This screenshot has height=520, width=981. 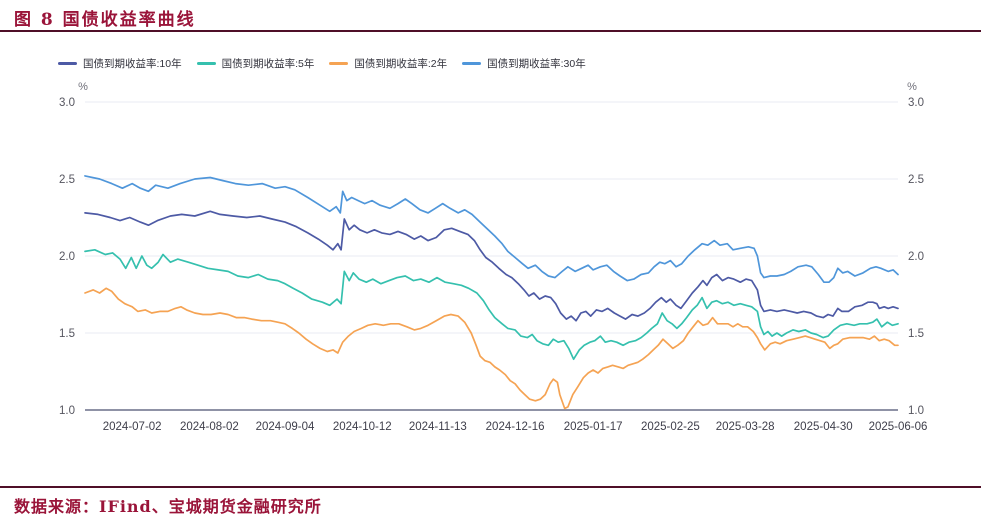 I want to click on y-axis-label-left: 3.0, so click(x=67, y=103).